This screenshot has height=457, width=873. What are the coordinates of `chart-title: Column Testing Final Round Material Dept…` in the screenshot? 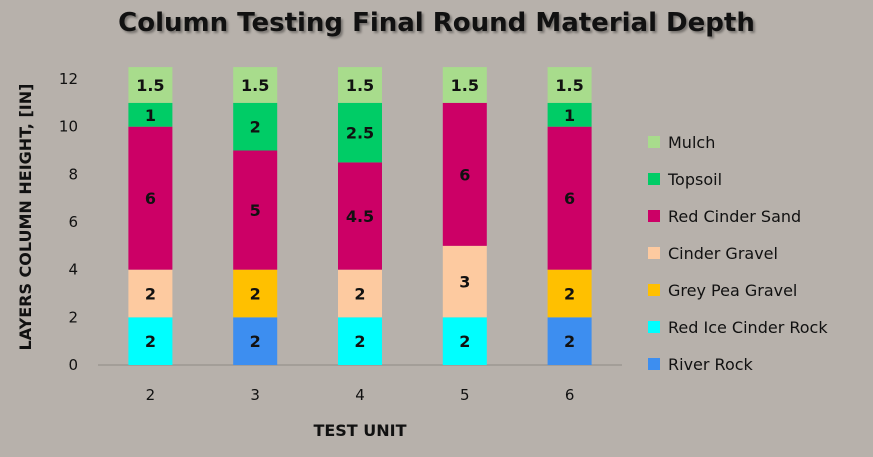 It's located at (436, 23).